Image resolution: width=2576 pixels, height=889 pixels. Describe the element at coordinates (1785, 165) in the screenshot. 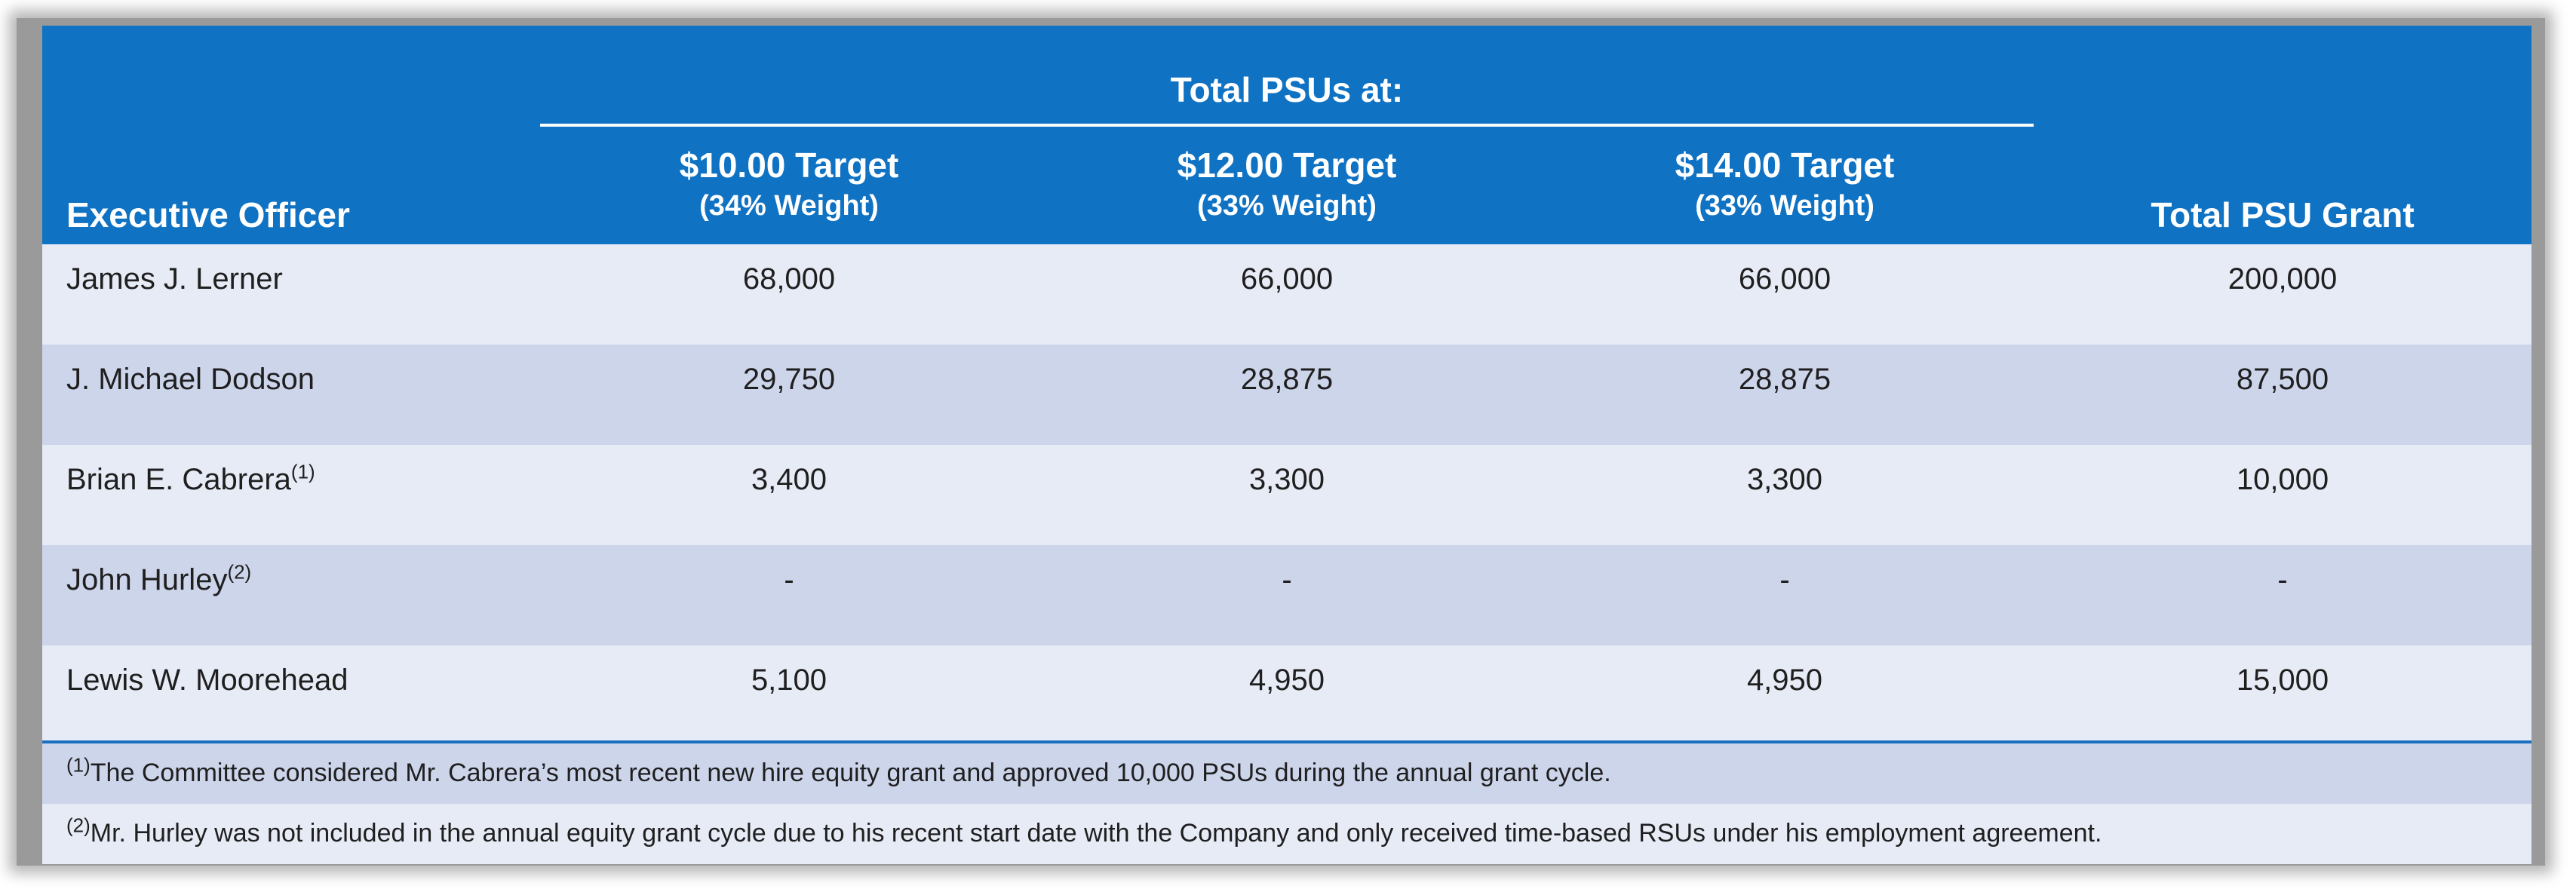

I see `target-title: $14.00 Target` at that location.